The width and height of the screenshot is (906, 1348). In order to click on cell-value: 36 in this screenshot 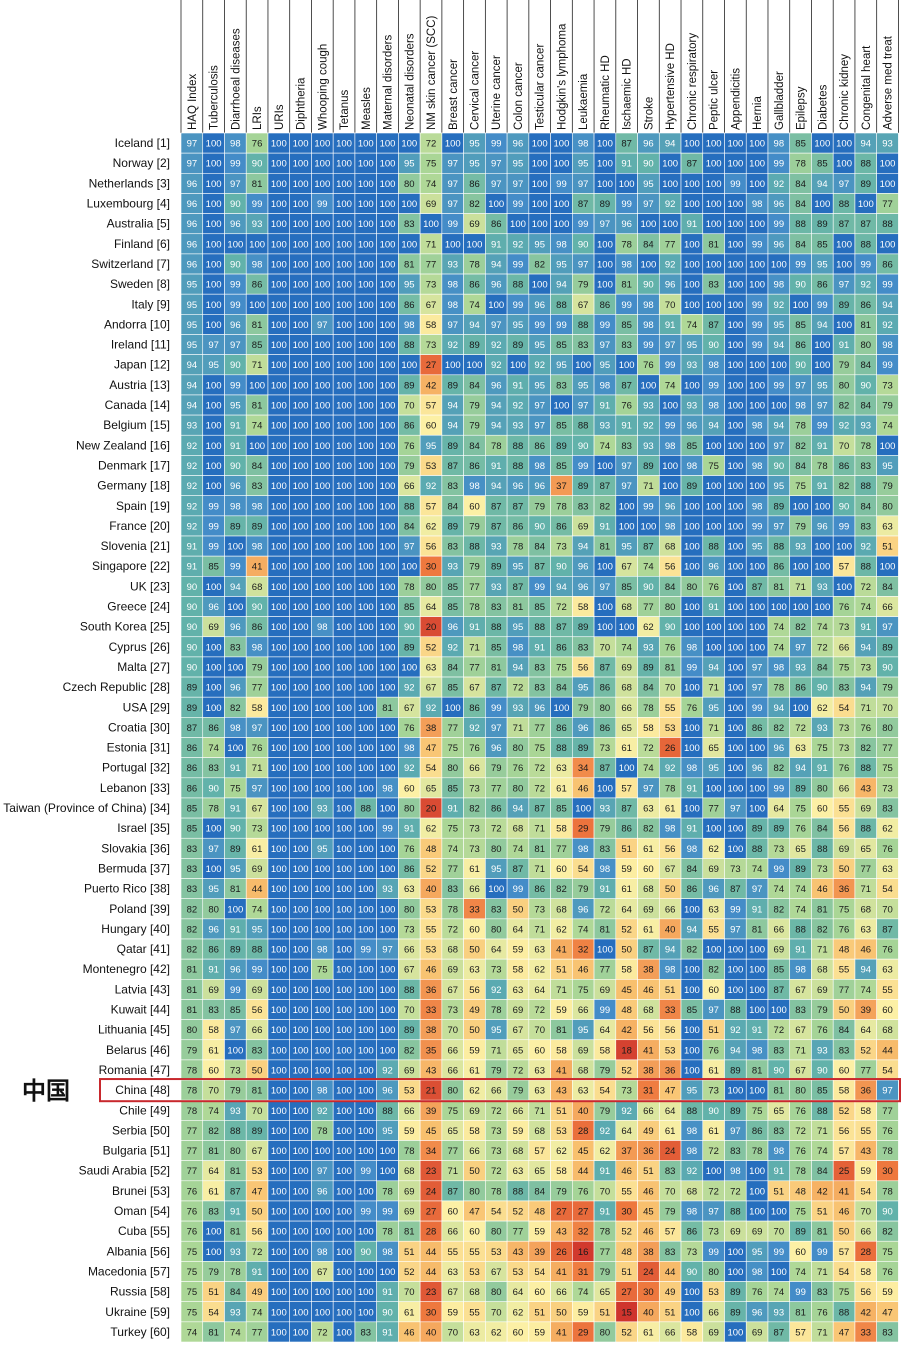, I will do `click(670, 1070)`.